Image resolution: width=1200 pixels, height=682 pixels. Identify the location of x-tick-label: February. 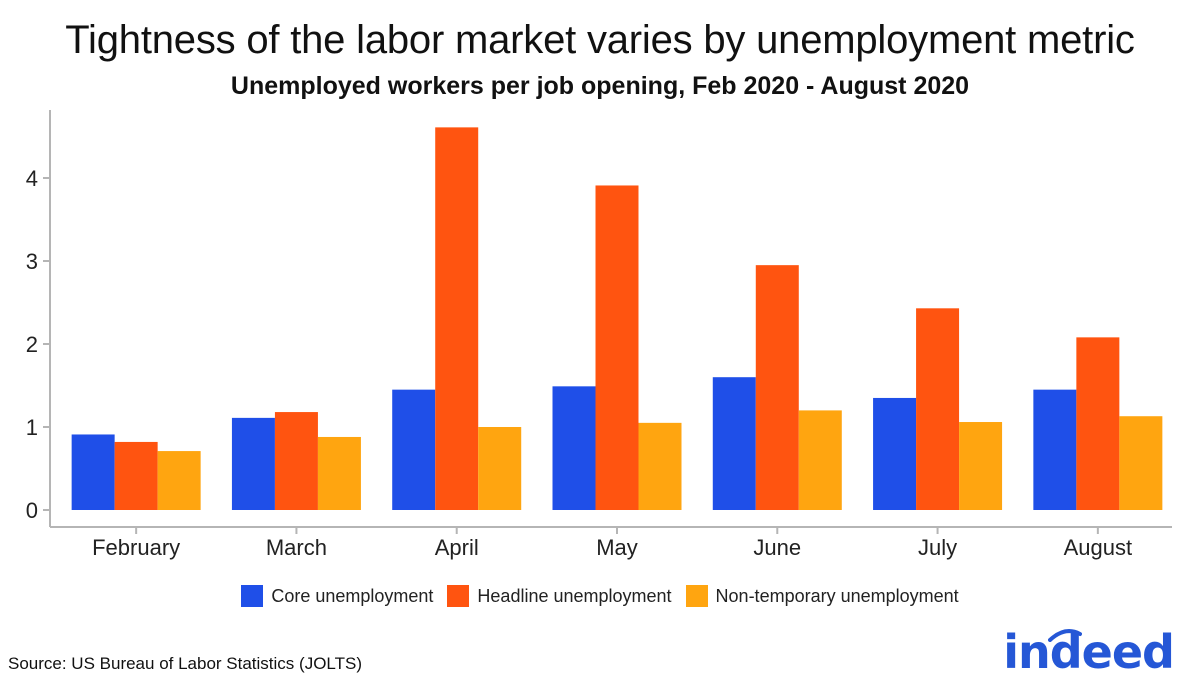
(136, 547).